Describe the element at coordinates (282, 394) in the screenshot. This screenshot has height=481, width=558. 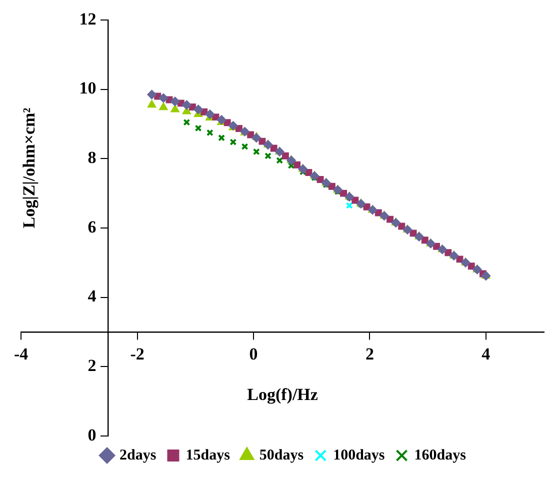
I see `x-axis-title: Log(f)/Hz` at that location.